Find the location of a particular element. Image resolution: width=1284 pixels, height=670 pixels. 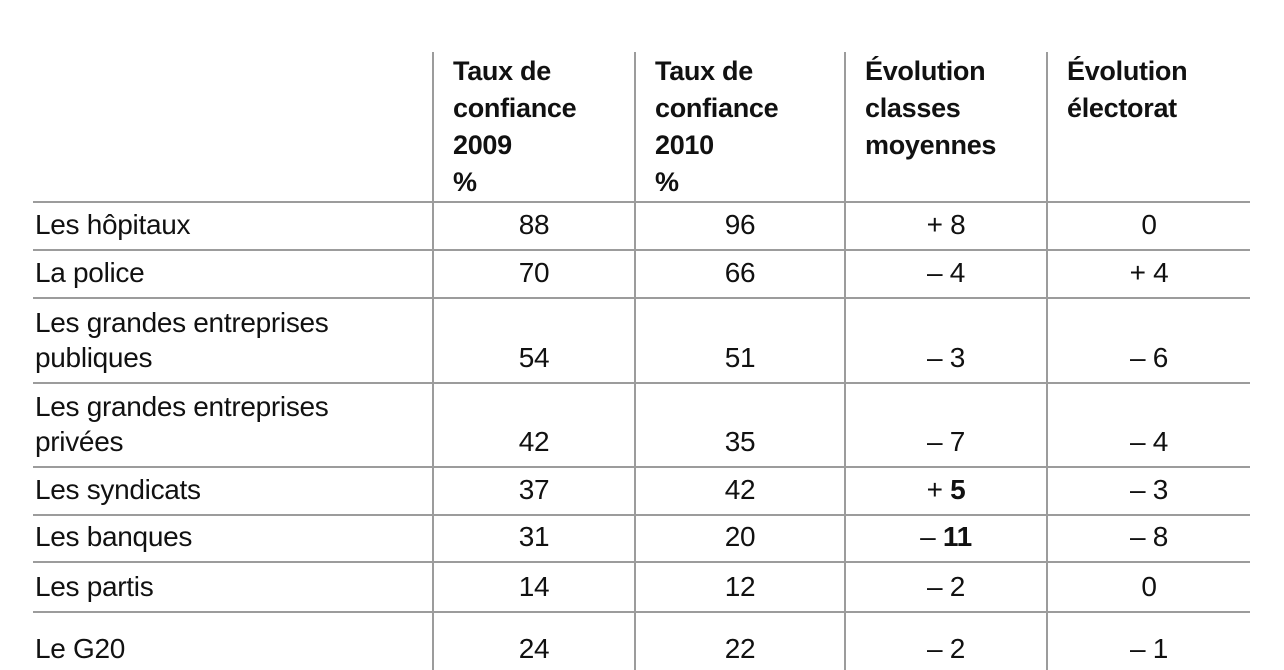

cell-evolution-electorat: – 4 is located at coordinates (1148, 425).